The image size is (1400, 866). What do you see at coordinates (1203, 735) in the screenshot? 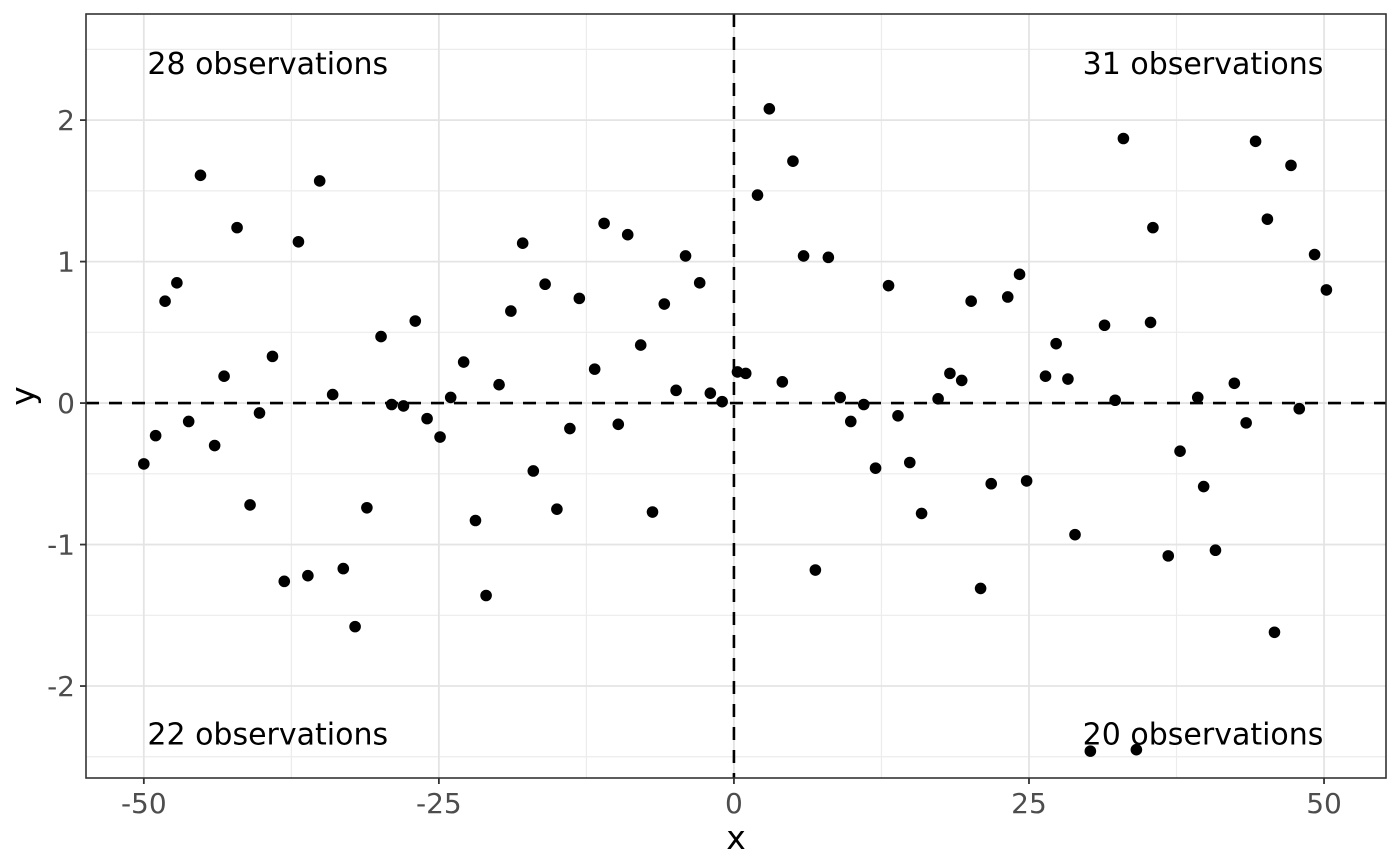
I see `quadrant-annotation: 20 observations` at bounding box center [1203, 735].